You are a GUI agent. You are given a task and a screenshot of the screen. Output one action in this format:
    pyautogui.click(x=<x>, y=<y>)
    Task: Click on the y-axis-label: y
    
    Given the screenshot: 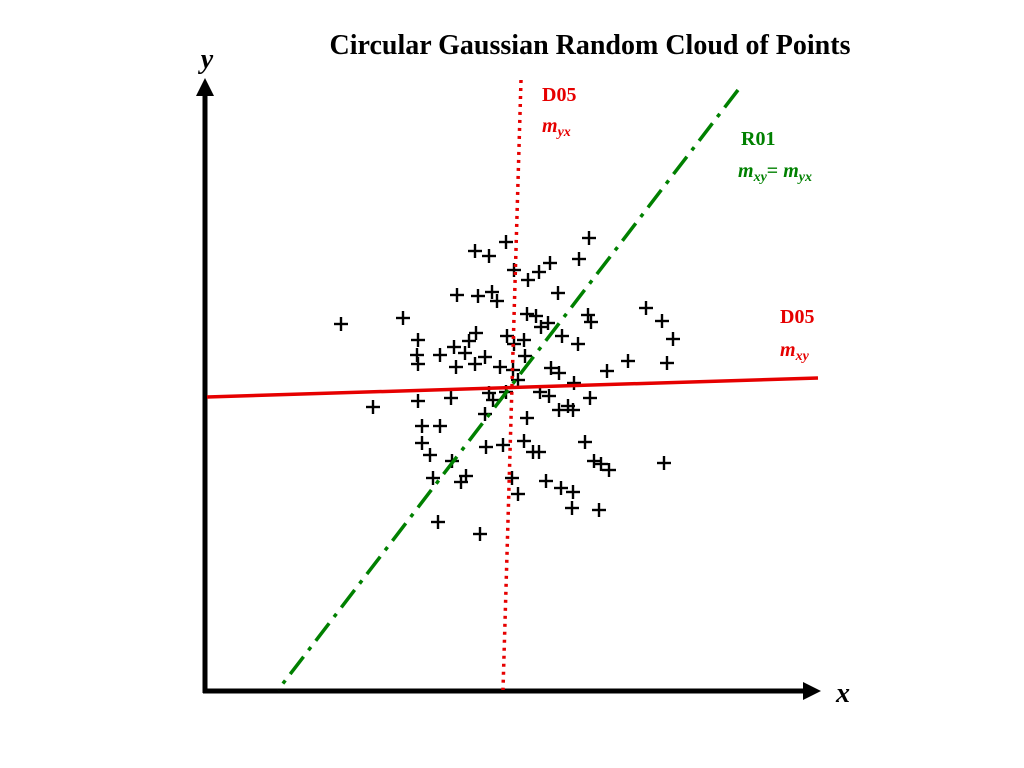 What is the action you would take?
    pyautogui.click(x=206, y=59)
    